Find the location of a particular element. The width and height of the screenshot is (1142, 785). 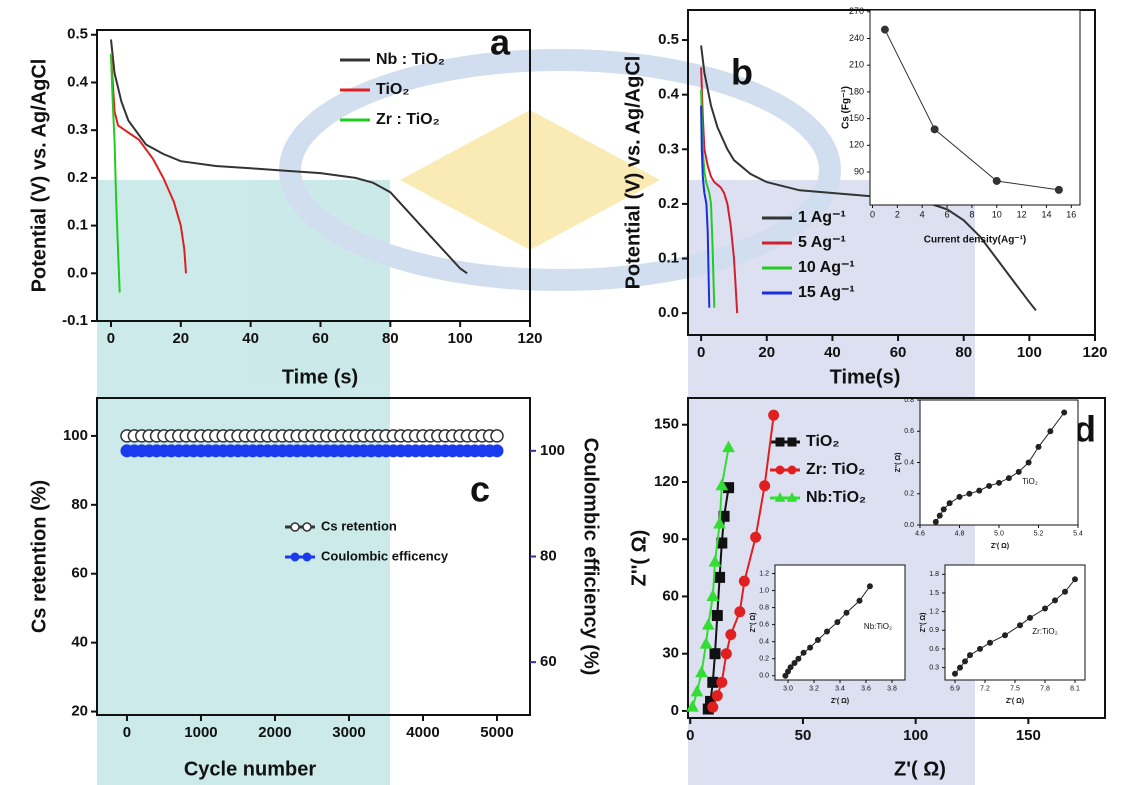

legend-label: TiO₂ is located at coordinates (822, 441).